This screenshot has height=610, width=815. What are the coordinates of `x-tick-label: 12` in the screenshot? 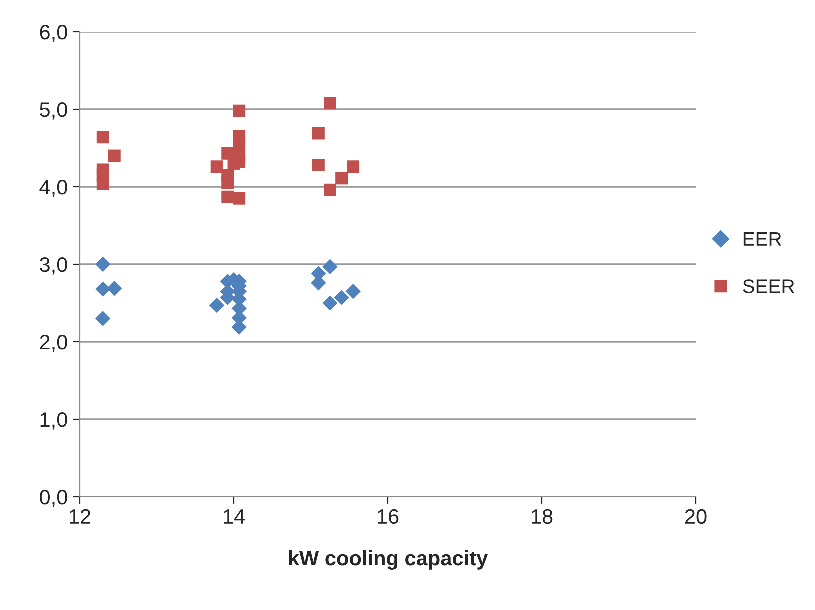 It's located at (80, 516).